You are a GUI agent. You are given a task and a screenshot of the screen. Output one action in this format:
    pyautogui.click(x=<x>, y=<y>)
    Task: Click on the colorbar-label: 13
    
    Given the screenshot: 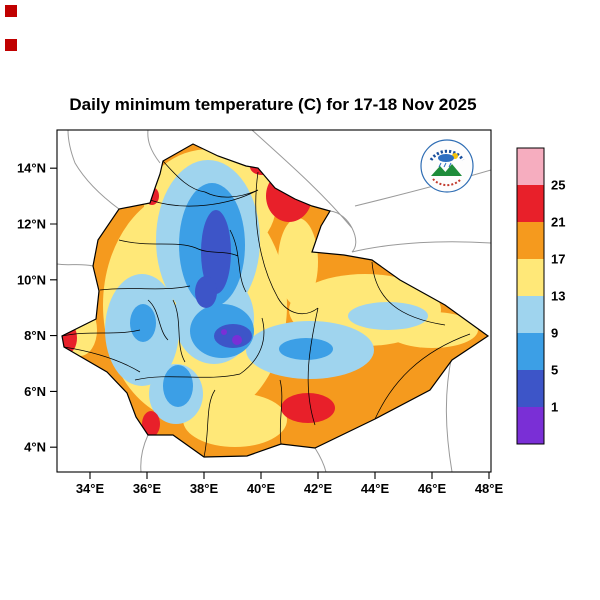 What is the action you would take?
    pyautogui.click(x=558, y=296)
    